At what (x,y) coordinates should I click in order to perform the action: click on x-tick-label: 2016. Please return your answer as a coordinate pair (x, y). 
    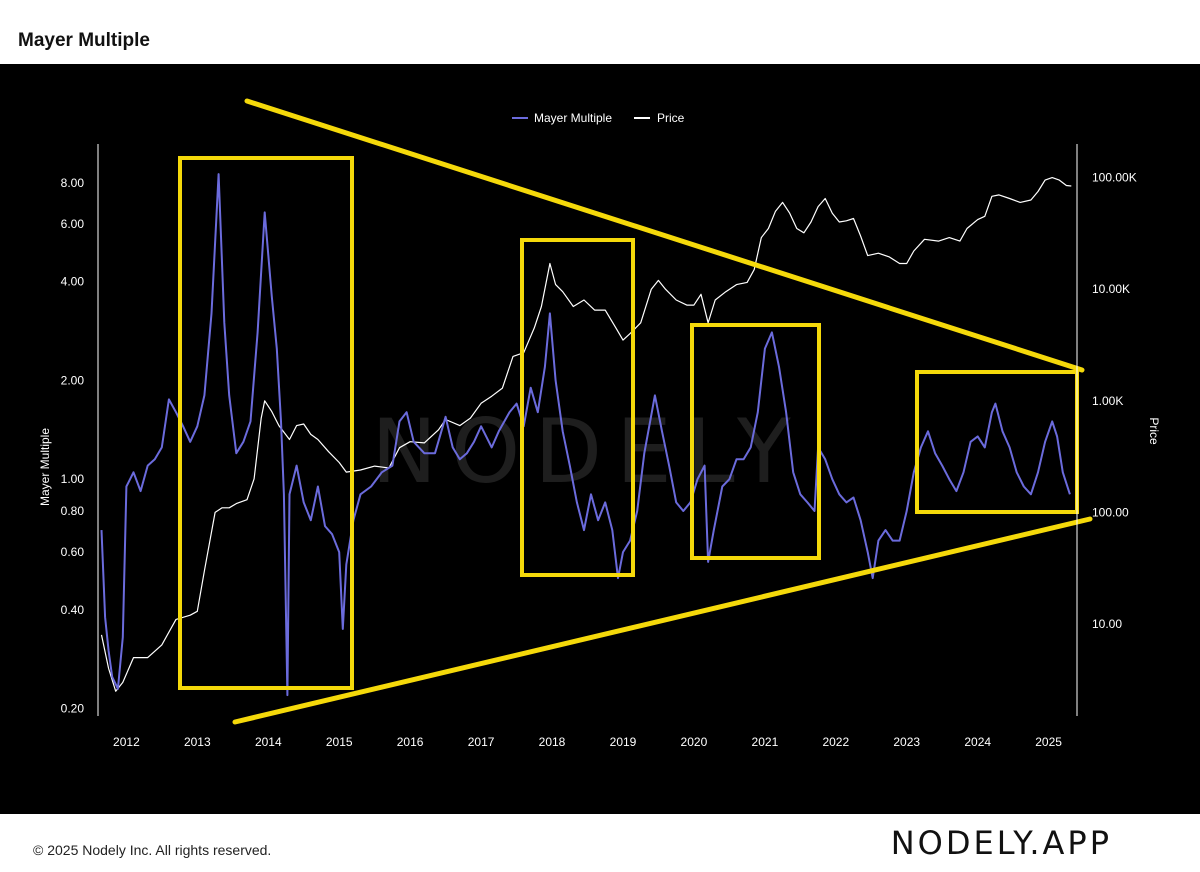
    Looking at the image, I should click on (410, 742).